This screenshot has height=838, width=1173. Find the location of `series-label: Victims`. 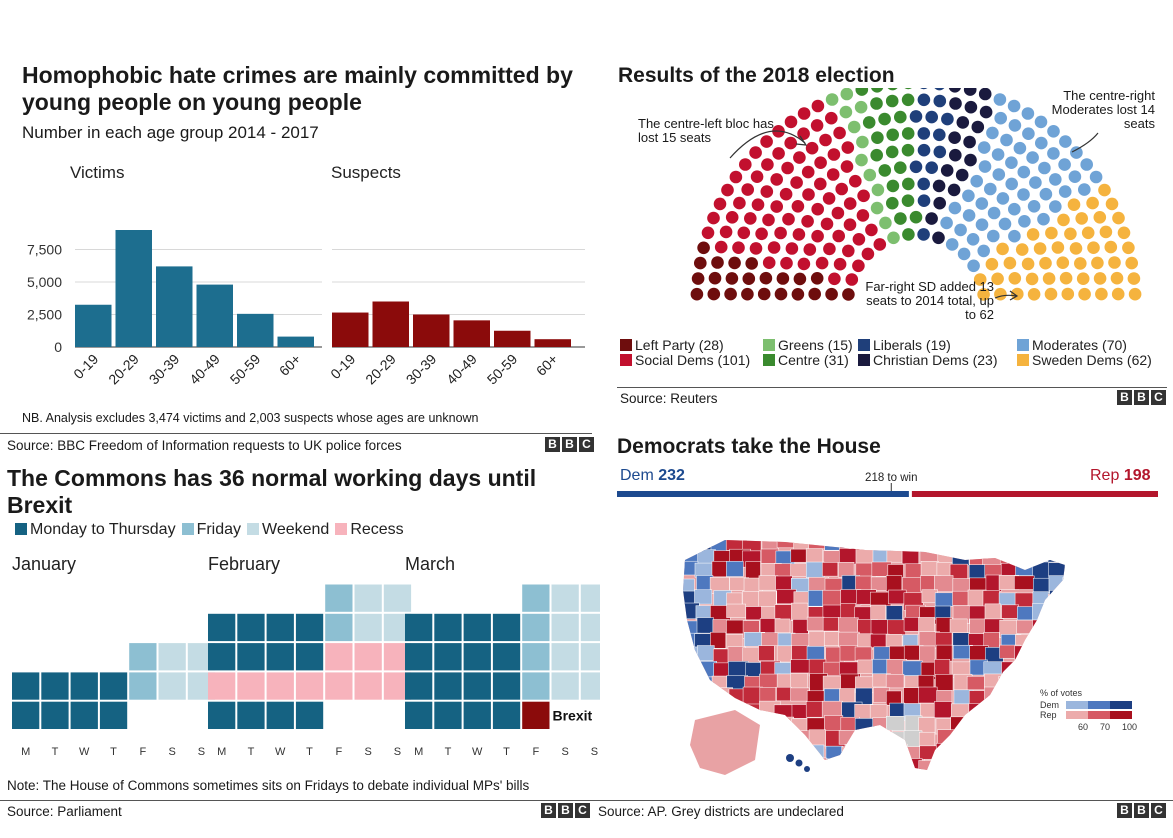

series-label: Victims is located at coordinates (97, 172).